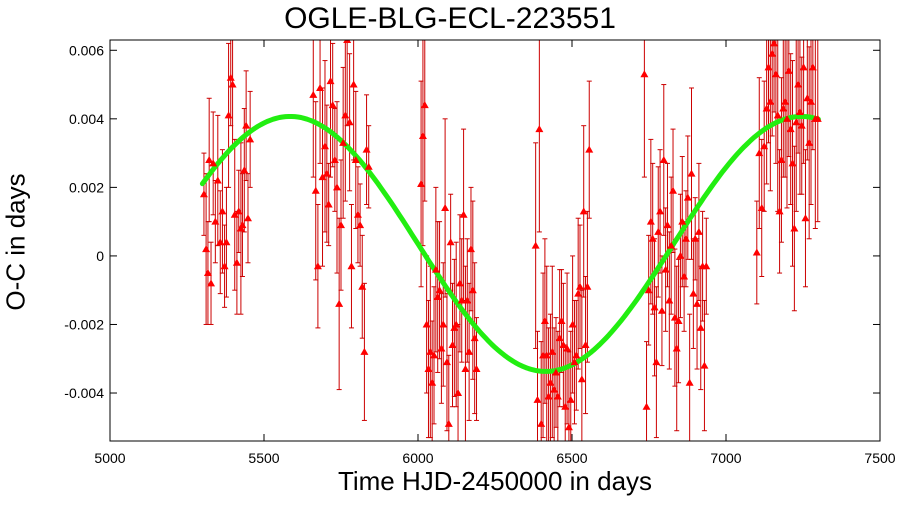 The image size is (900, 505). What do you see at coordinates (15, 242) in the screenshot?
I see `y-axis-label: O-C in days` at bounding box center [15, 242].